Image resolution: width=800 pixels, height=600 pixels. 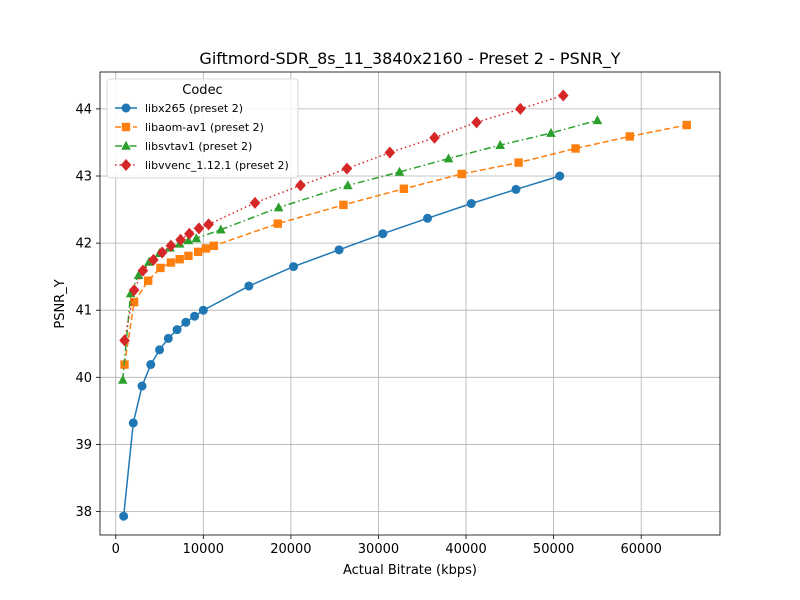 I want to click on y-axis-label: PSNR_Y, so click(x=60, y=303).